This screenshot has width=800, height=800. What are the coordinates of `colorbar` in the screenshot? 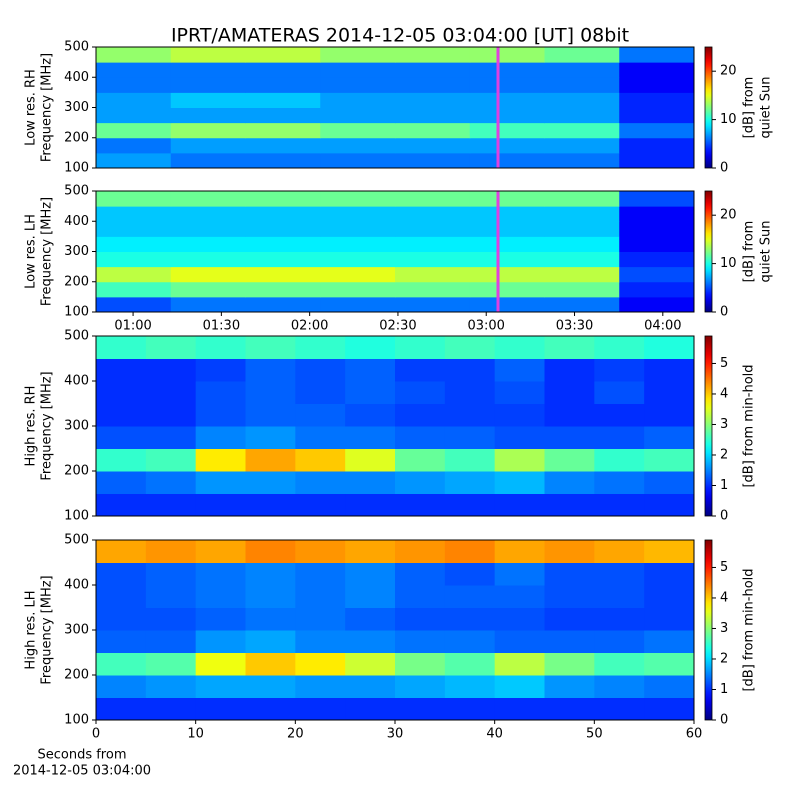 It's located at (708, 107).